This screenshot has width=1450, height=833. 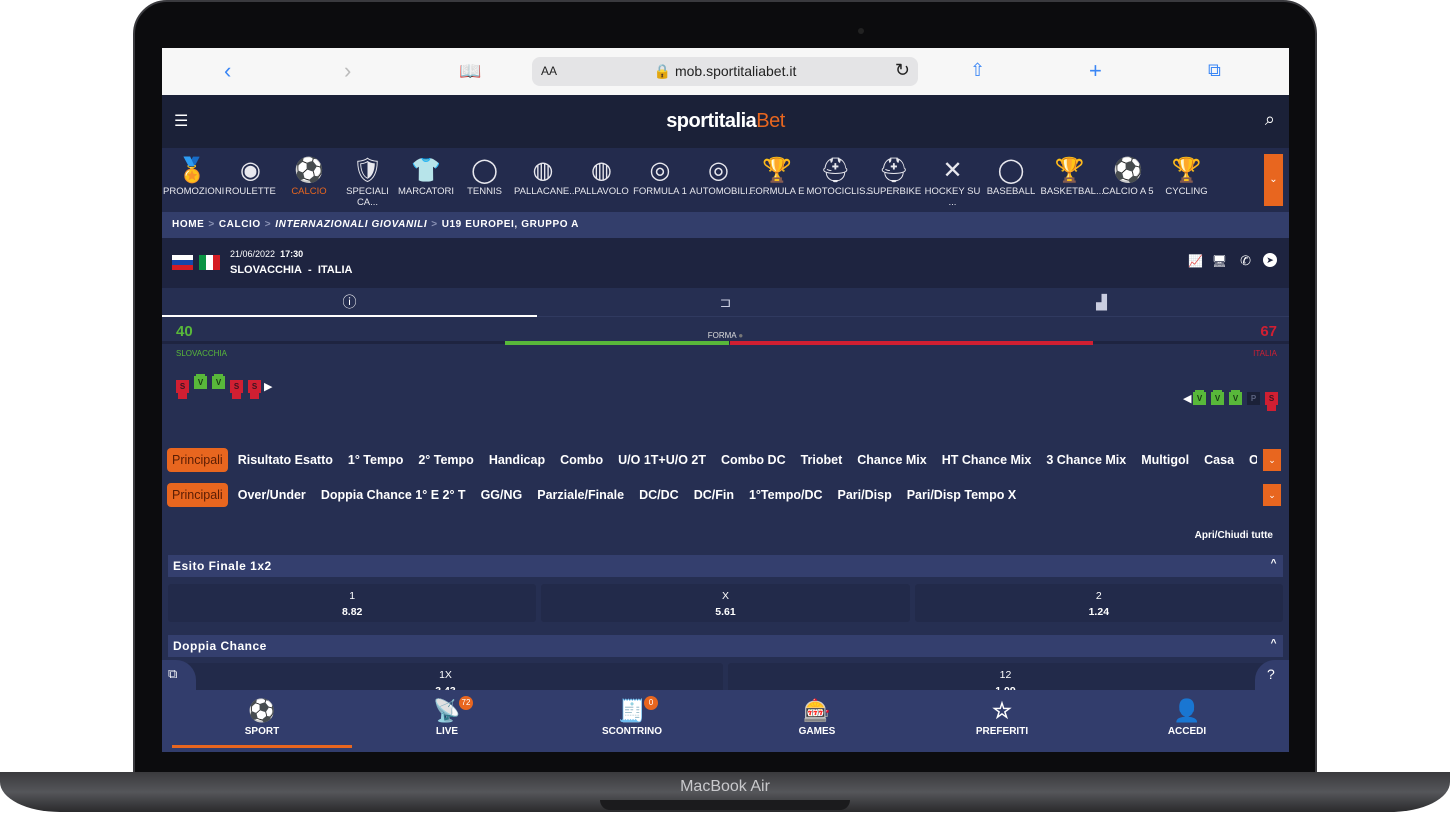 What do you see at coordinates (725, 302) in the screenshot?
I see `tab-bracket: ⊐` at bounding box center [725, 302].